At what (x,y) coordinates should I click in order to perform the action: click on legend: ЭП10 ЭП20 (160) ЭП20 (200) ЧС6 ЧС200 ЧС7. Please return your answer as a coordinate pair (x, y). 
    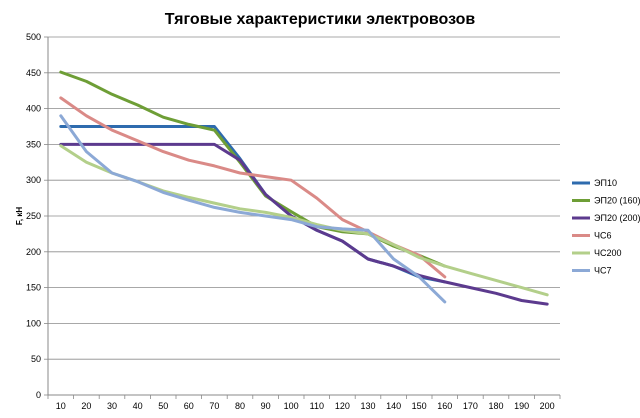
    Looking at the image, I should click on (606, 227).